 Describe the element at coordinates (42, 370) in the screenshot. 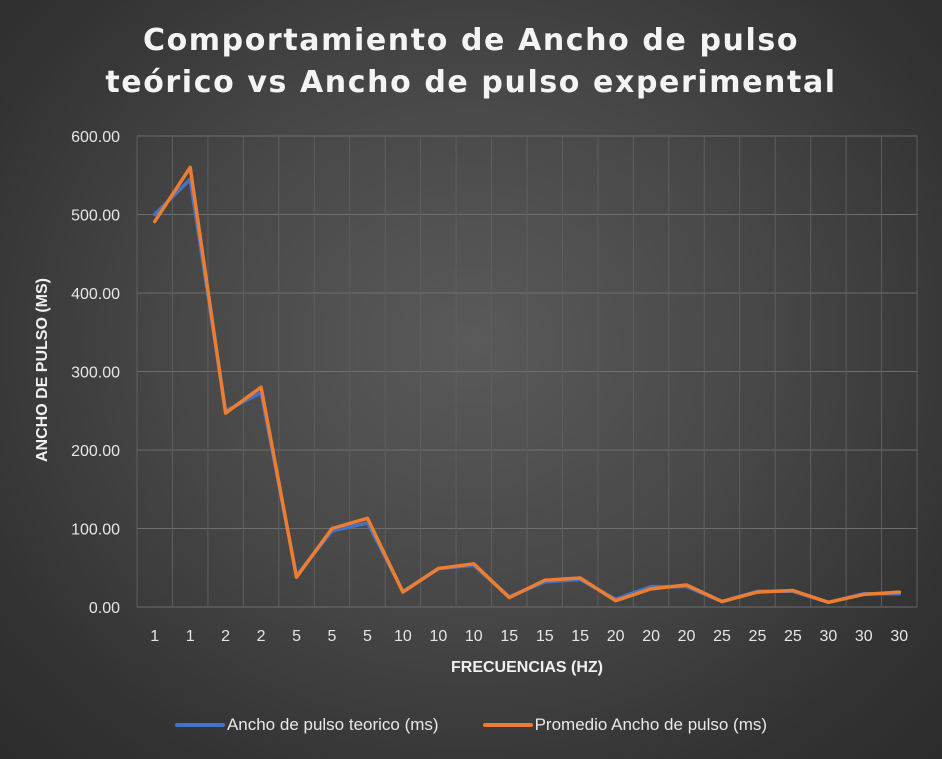

I see `y-axis-title: ANCHO DE PULSO (MS)` at that location.